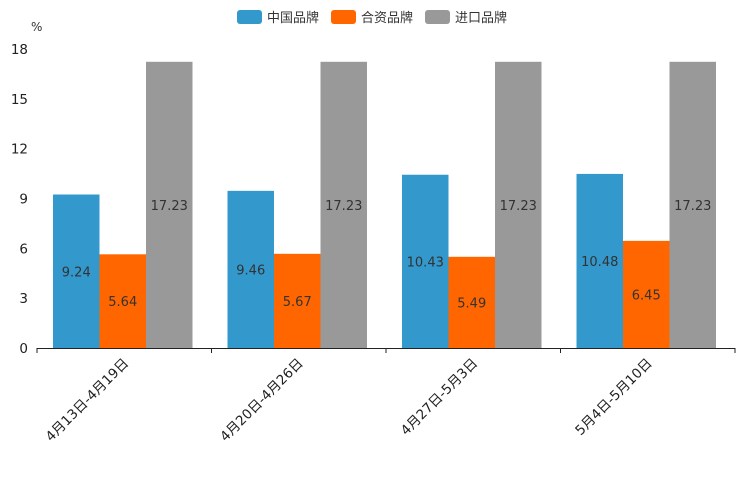 The height and width of the screenshot is (496, 744). I want to click on data-label: 9.24, so click(76, 272).